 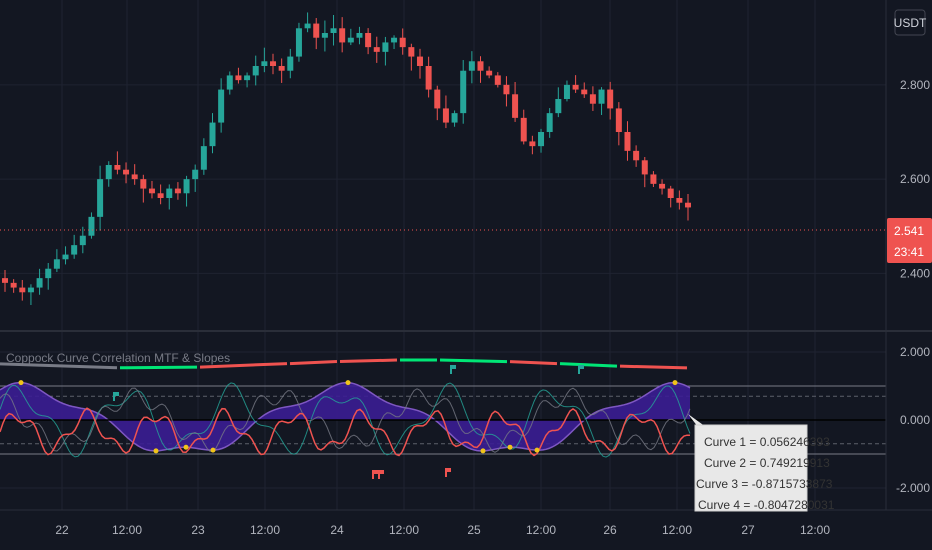 What do you see at coordinates (913, 488) in the screenshot?
I see `osc-tick-label: -2.000` at bounding box center [913, 488].